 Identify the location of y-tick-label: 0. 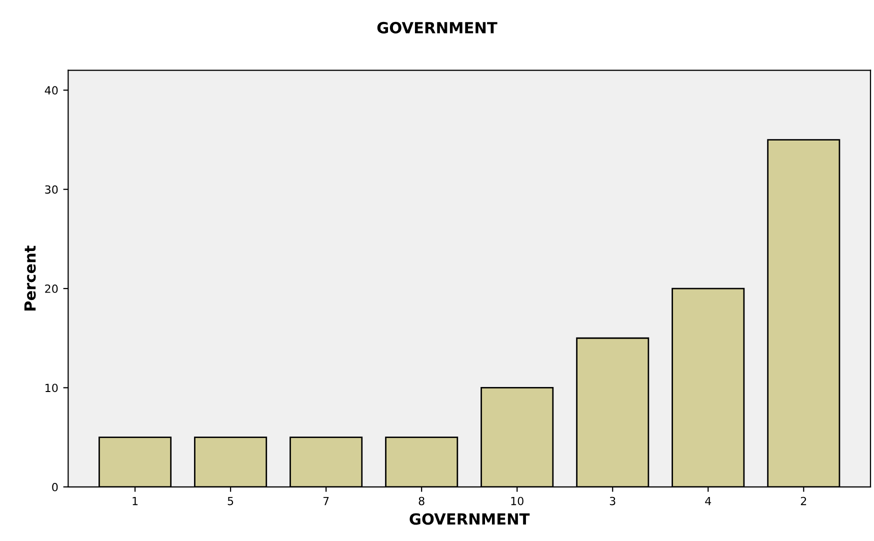
(55, 487).